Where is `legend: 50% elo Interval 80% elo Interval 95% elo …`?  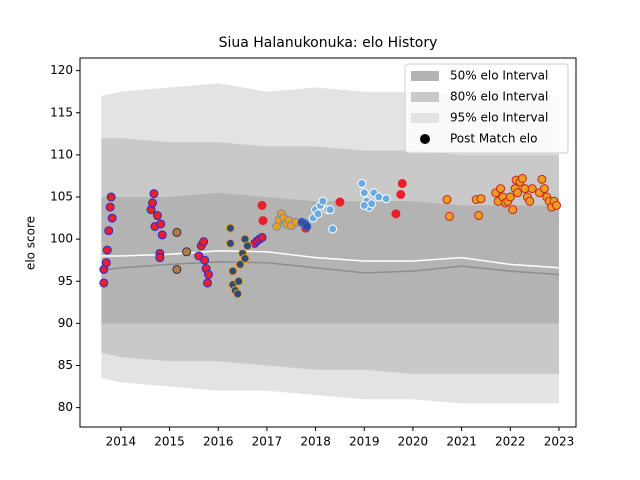
legend: 50% elo Interval 80% elo Interval 95% elo … is located at coordinates (486, 108).